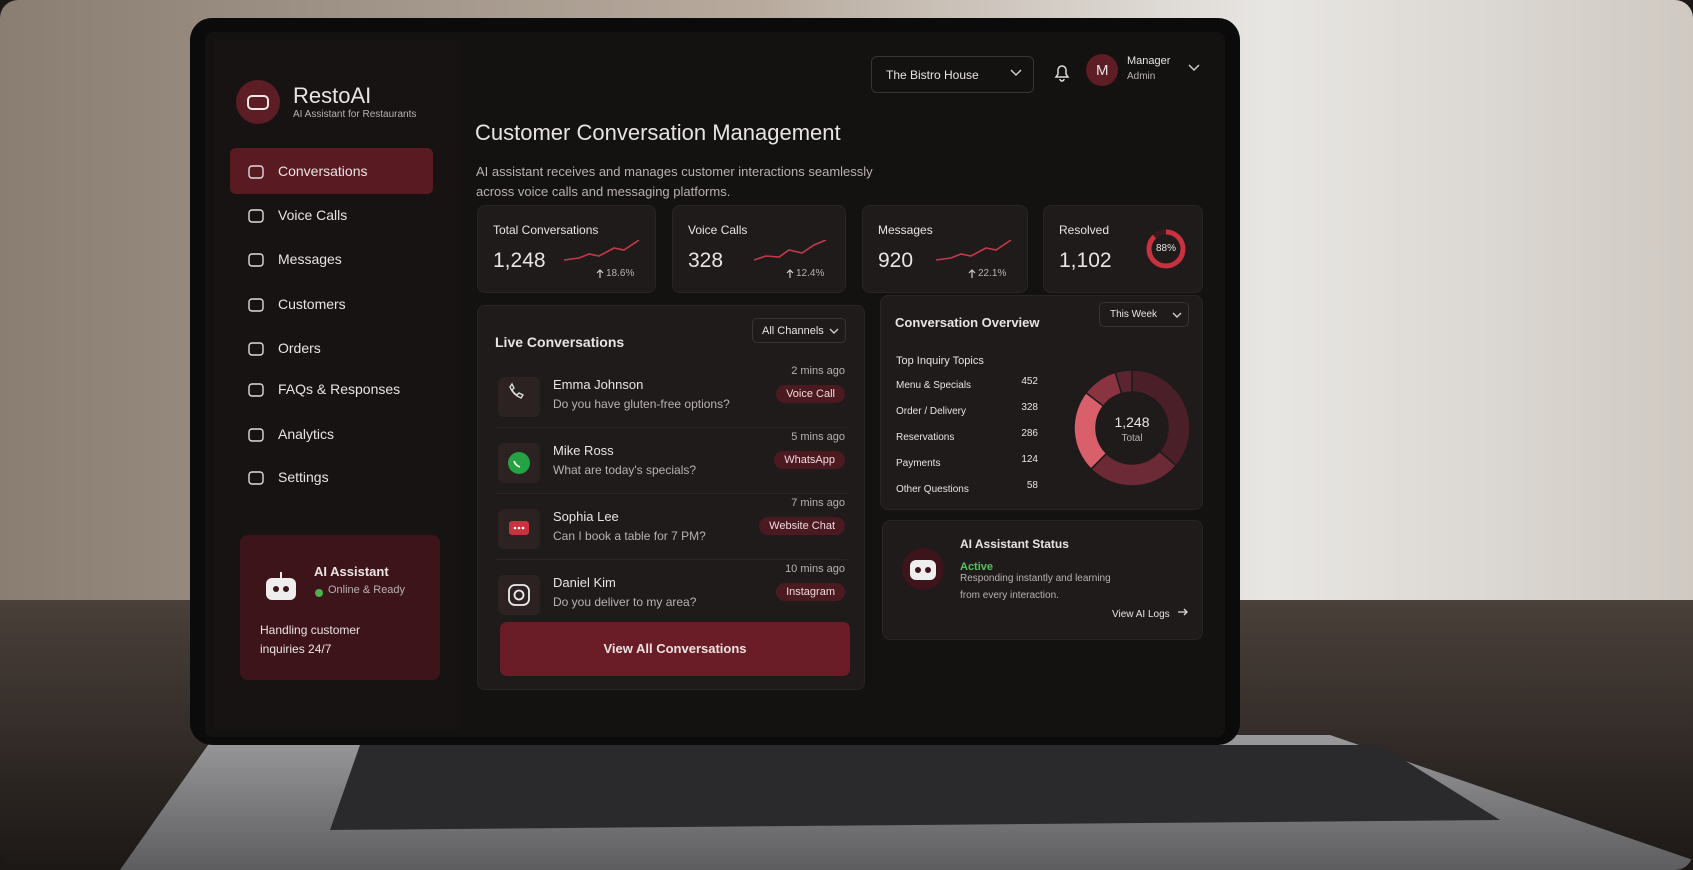 The height and width of the screenshot is (870, 1693). What do you see at coordinates (905, 230) in the screenshot?
I see `stat-label: Messages` at bounding box center [905, 230].